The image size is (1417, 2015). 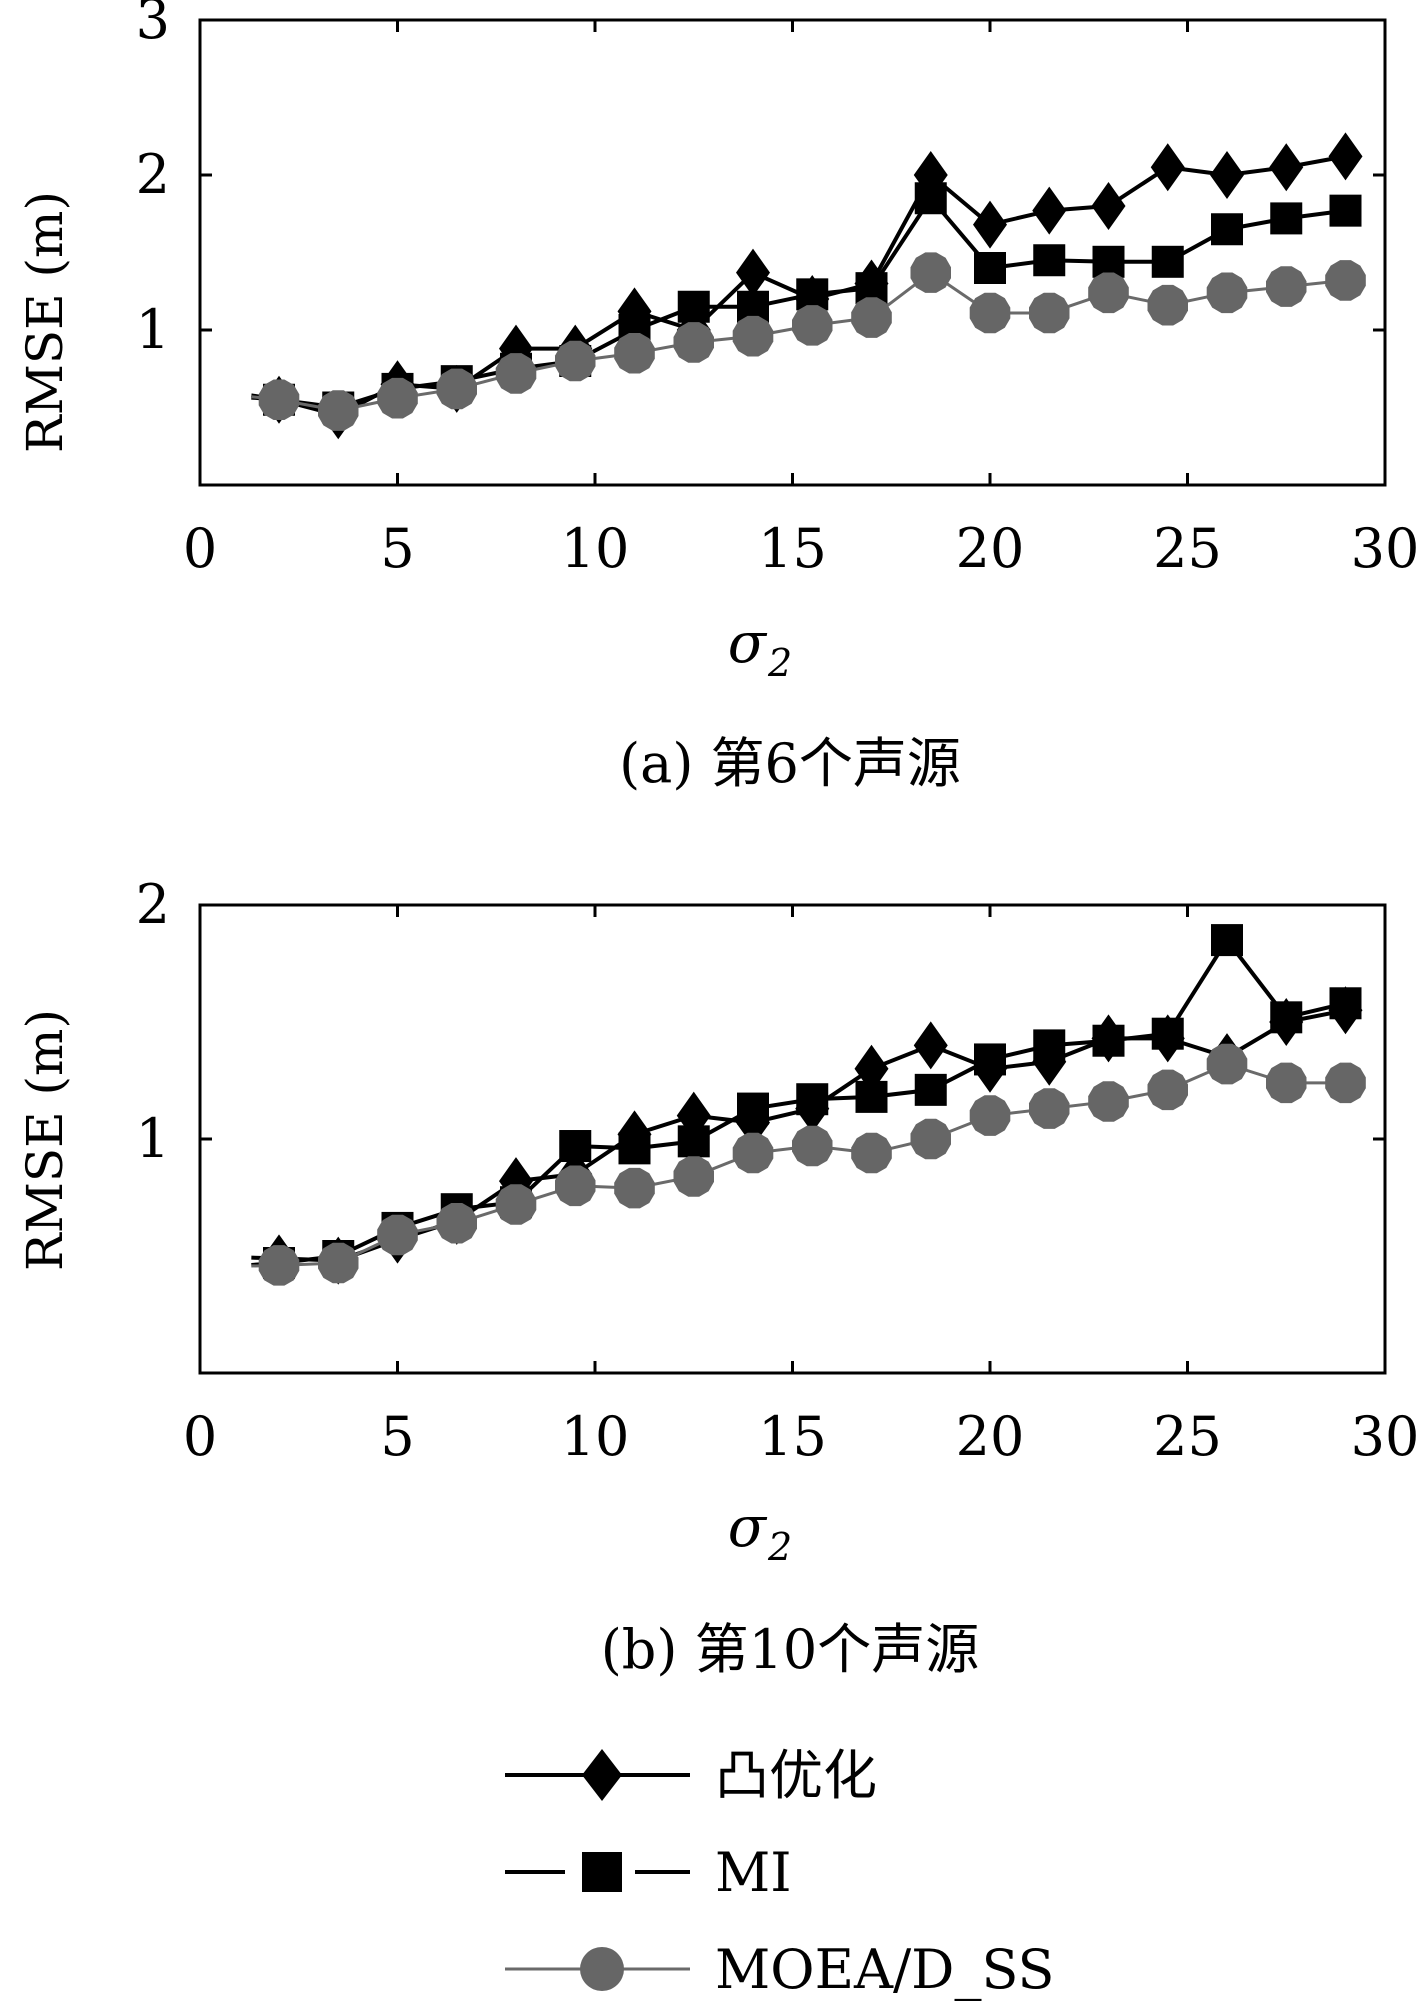 I want to click on legend: 凸优化 MI MOEA/D_SS, so click(x=780, y=1872).